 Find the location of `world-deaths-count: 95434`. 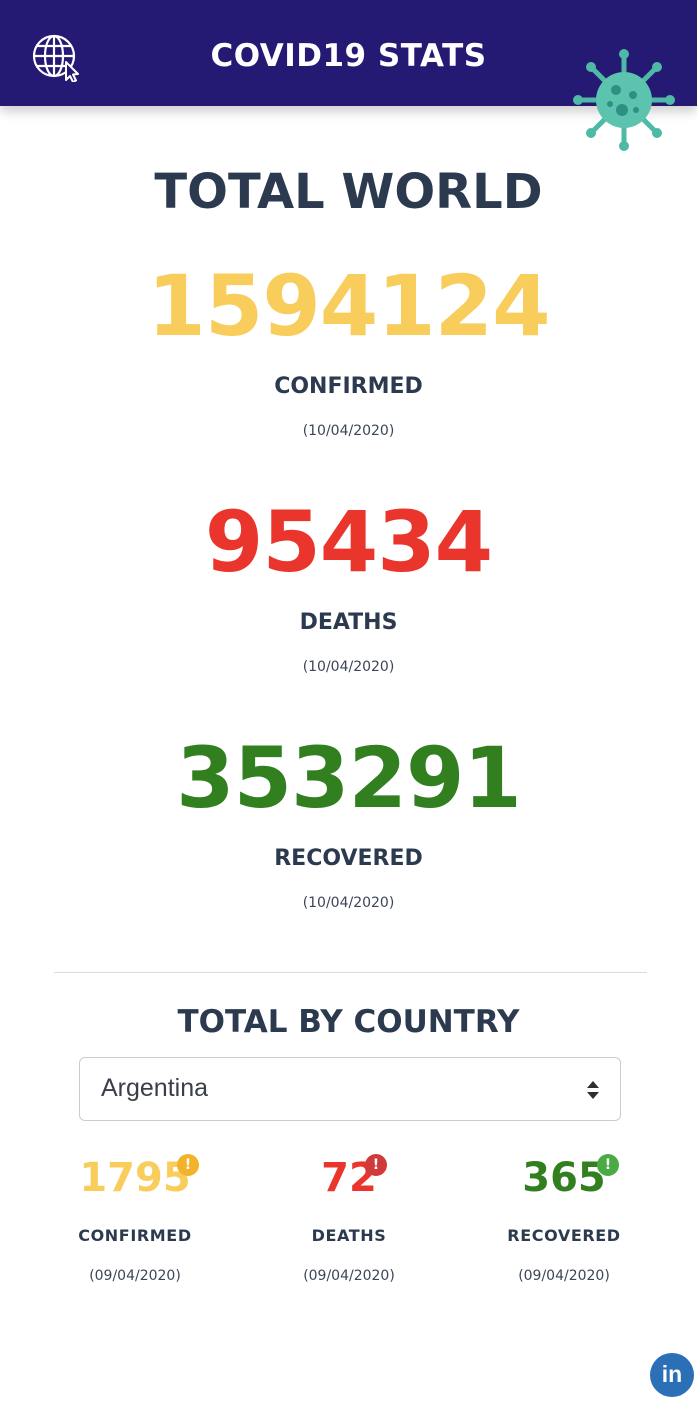

world-deaths-count: 95434 is located at coordinates (348, 542).